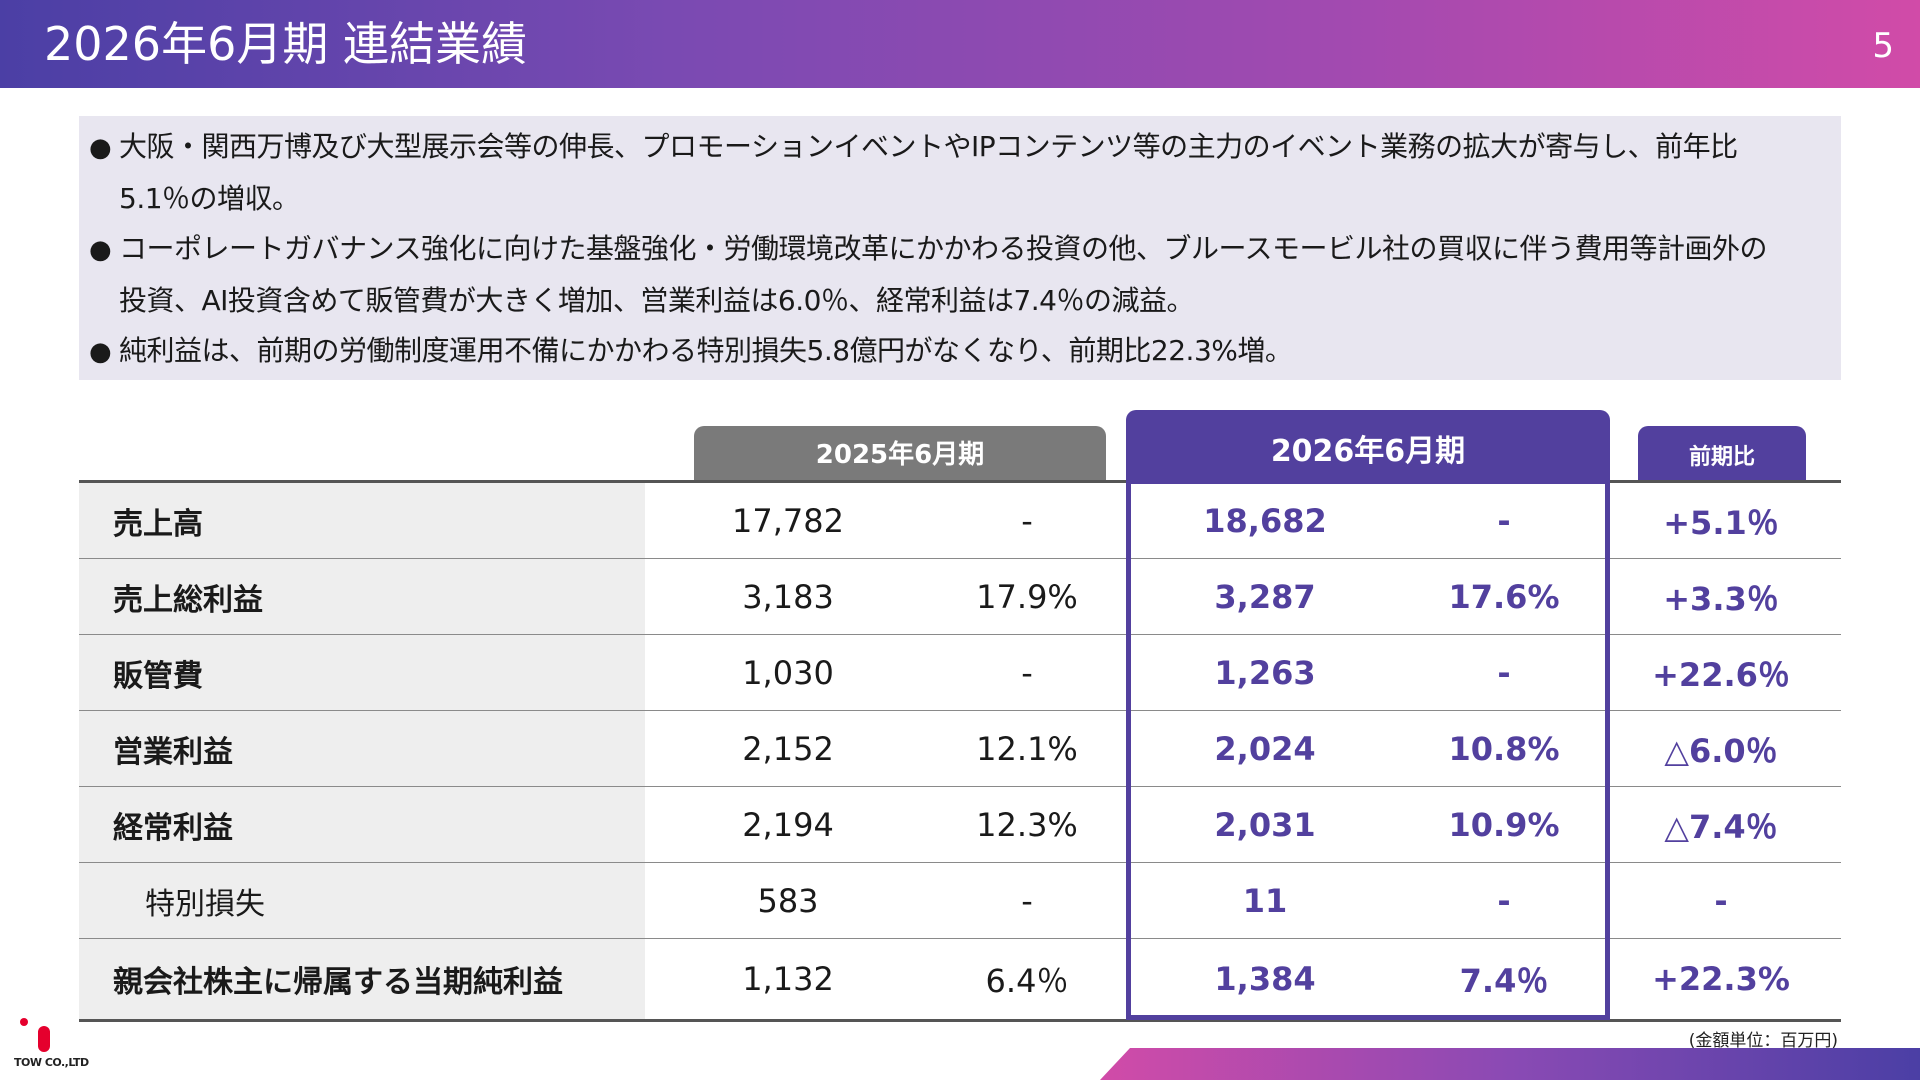 This screenshot has width=1920, height=1080. What do you see at coordinates (1504, 596) in the screenshot?
I see `curr-percent: 17.6%` at bounding box center [1504, 596].